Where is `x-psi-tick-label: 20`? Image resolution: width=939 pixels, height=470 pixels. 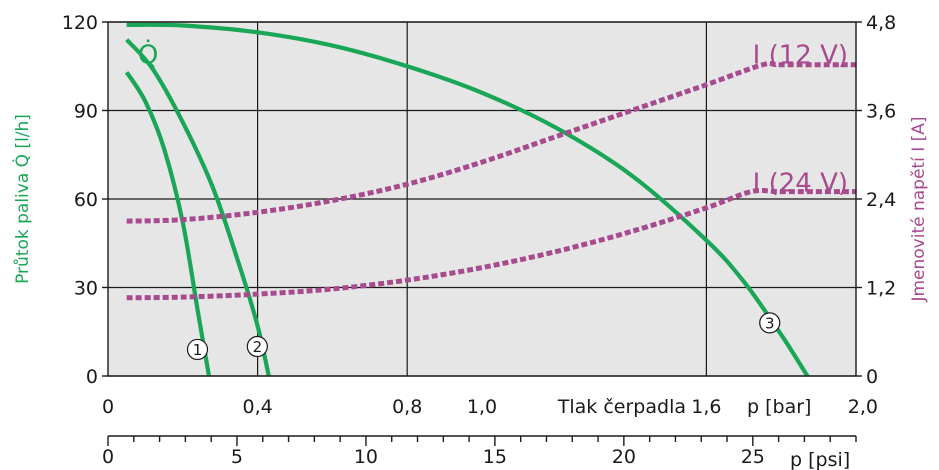 x-psi-tick-label: 20 is located at coordinates (624, 457).